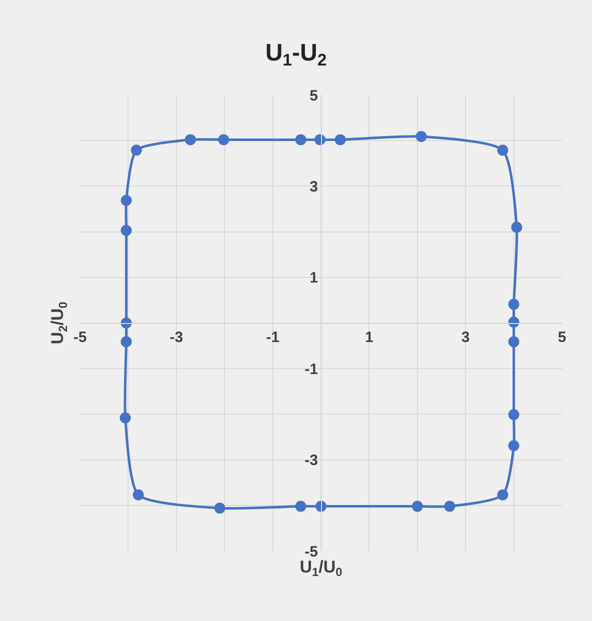  I want to click on y-tick-label: 1, so click(314, 278).